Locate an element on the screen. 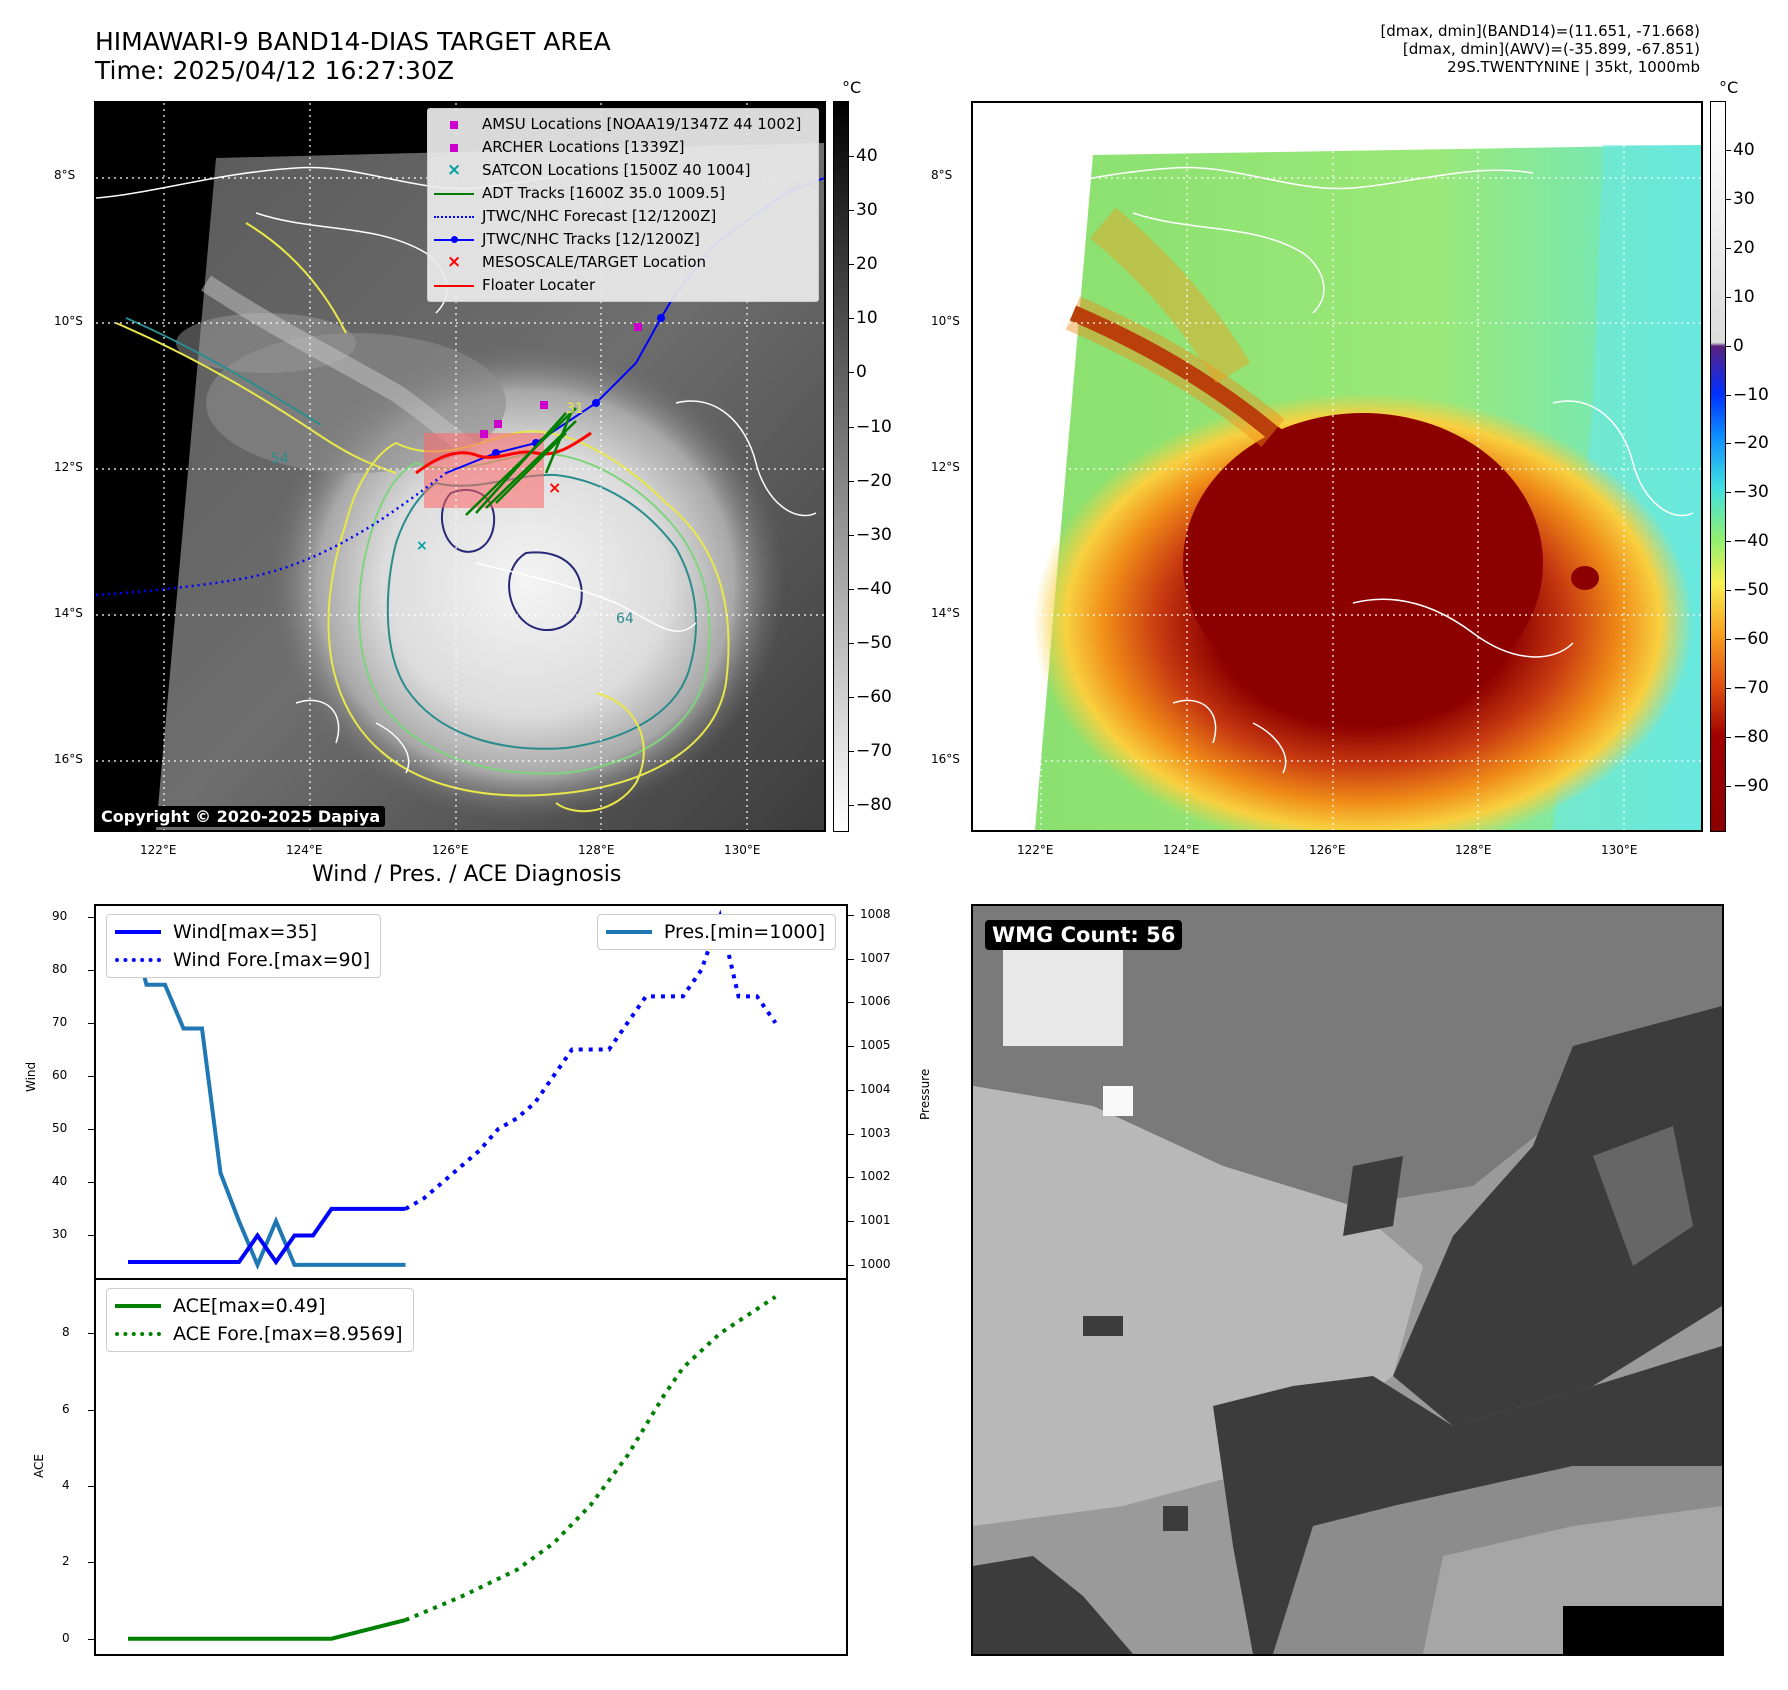 This screenshot has height=1690, width=1788. pressure-tick-label: 1002 is located at coordinates (875, 1176).